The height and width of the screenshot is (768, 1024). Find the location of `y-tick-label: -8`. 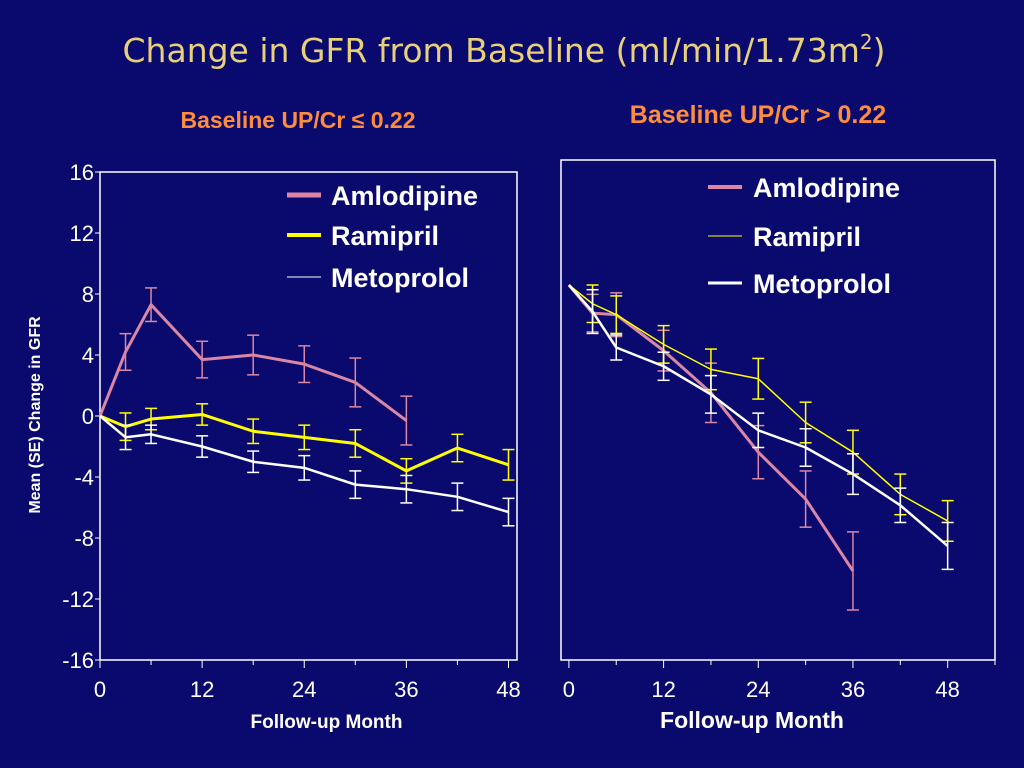

y-tick-label: -8 is located at coordinates (84, 538).